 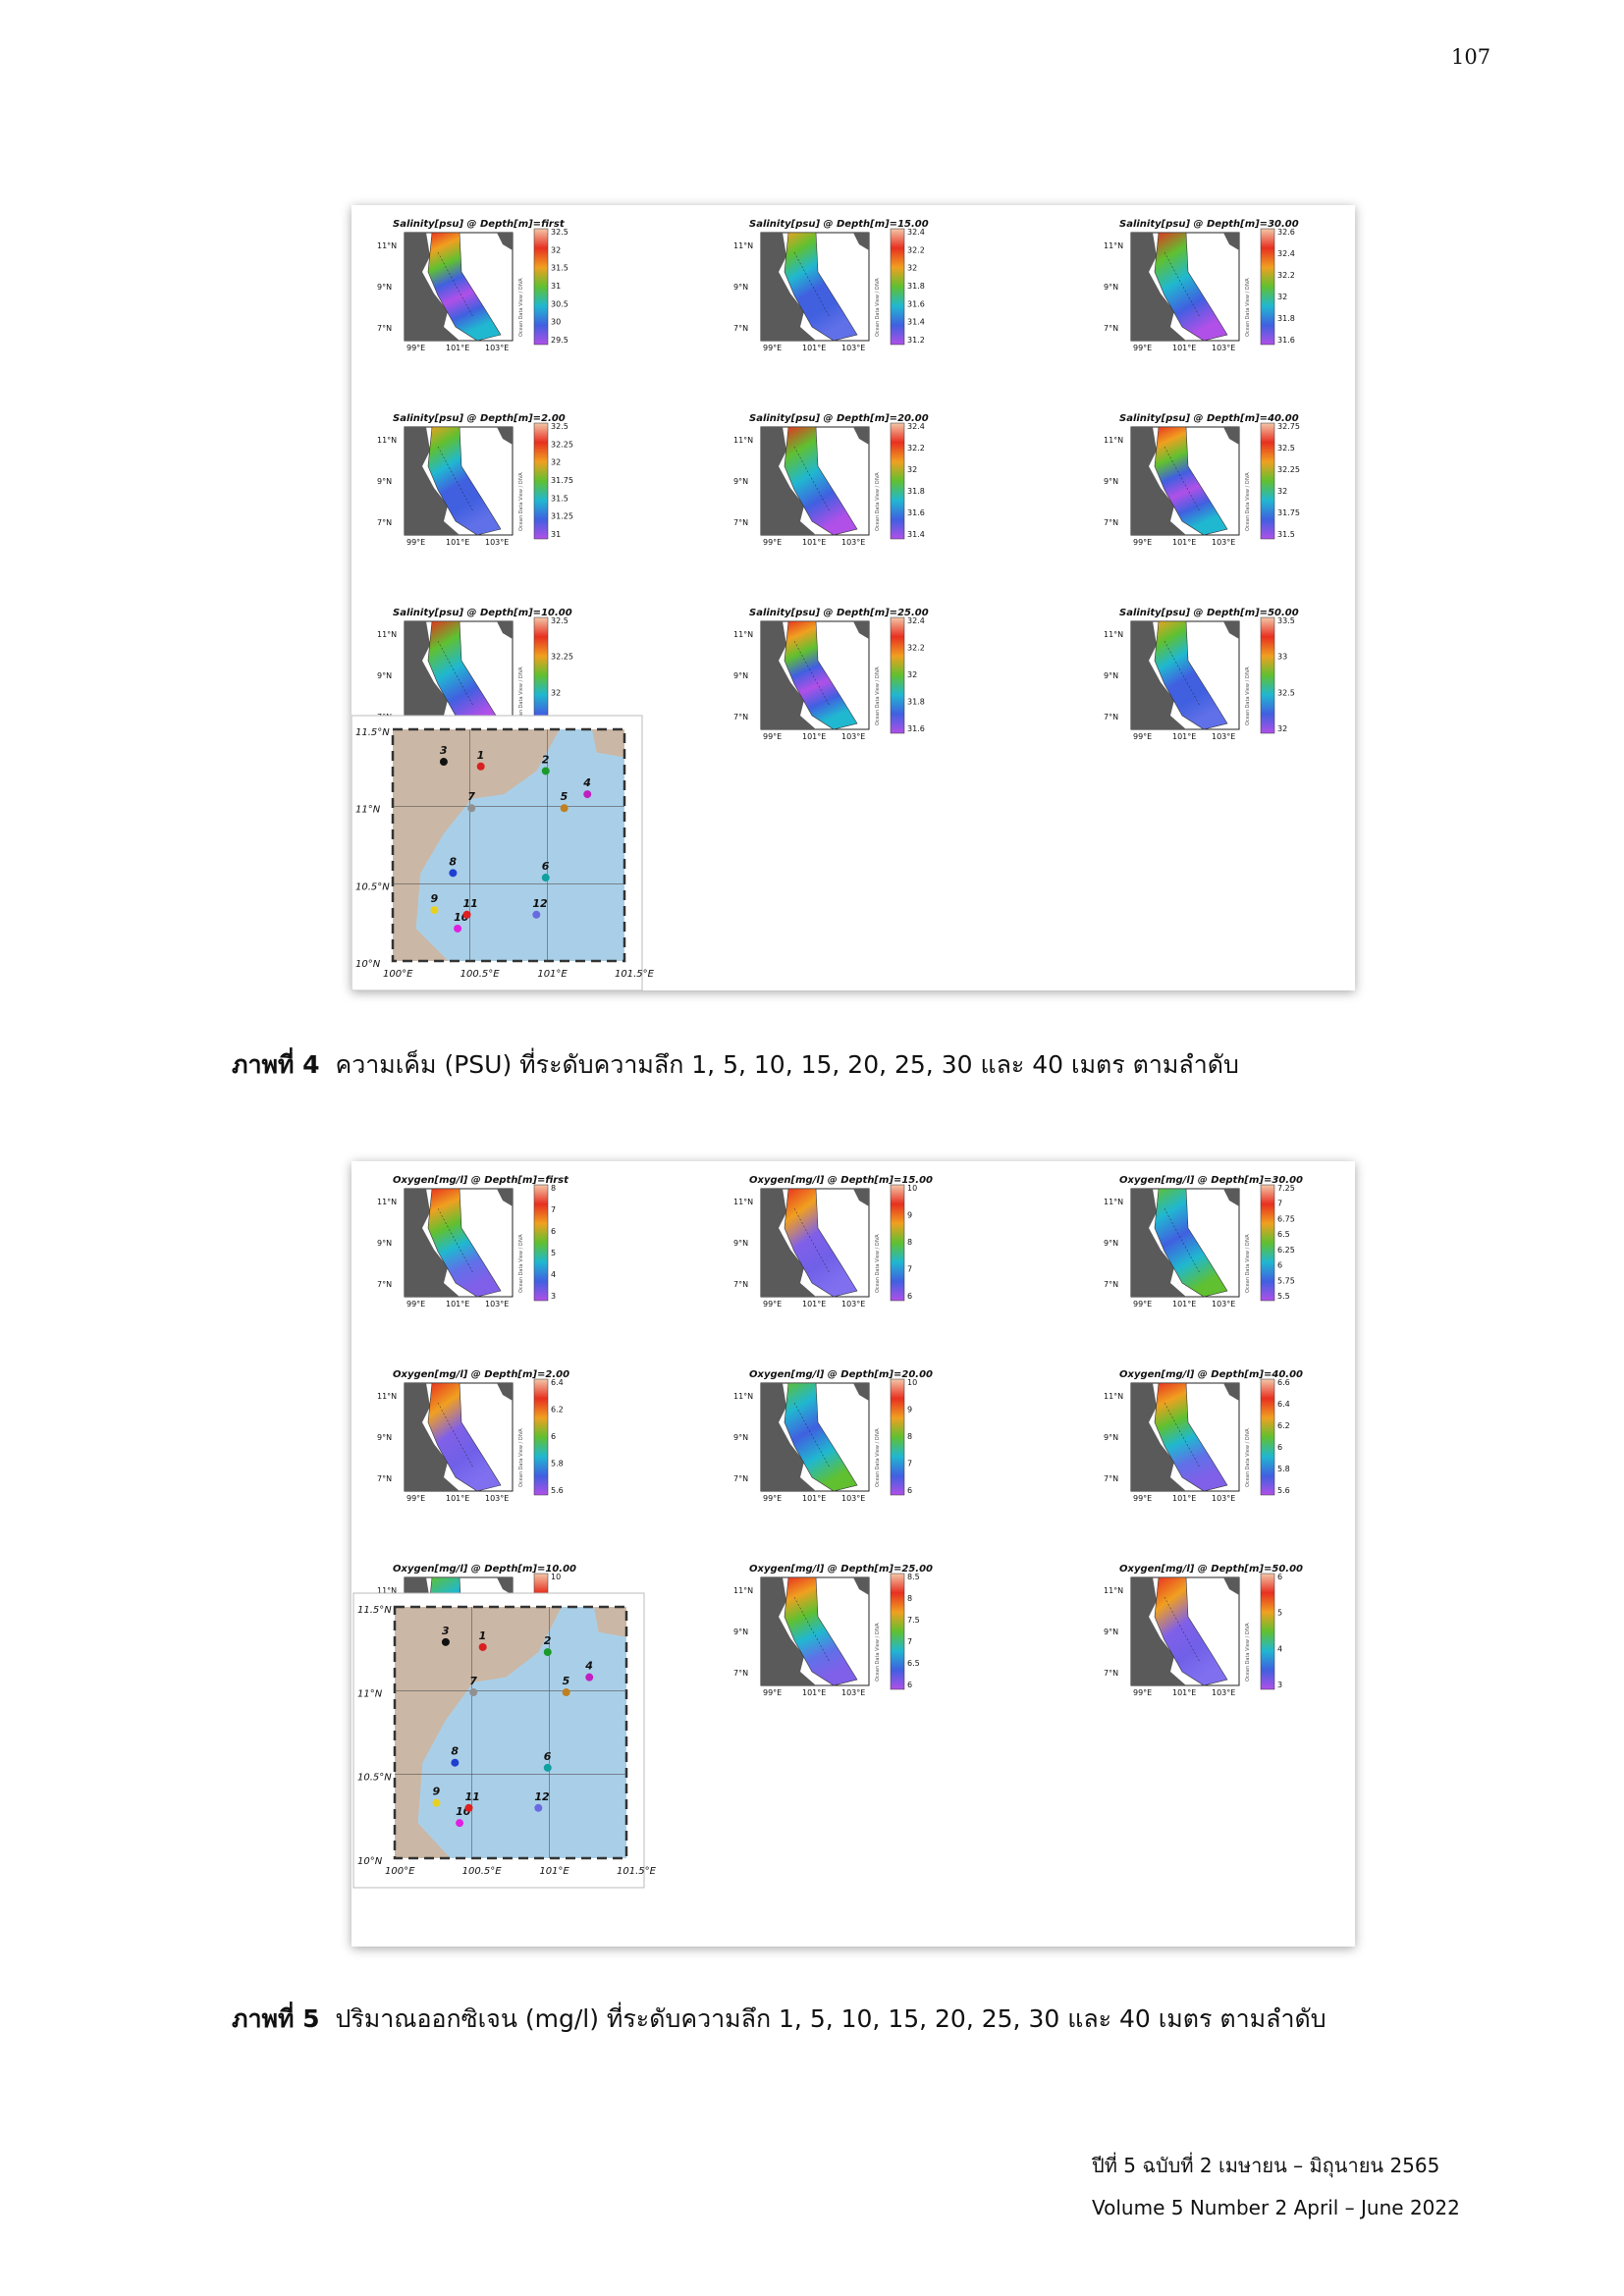 What do you see at coordinates (635, 975) in the screenshot?
I see `station-lon-label: 101.5°E` at bounding box center [635, 975].